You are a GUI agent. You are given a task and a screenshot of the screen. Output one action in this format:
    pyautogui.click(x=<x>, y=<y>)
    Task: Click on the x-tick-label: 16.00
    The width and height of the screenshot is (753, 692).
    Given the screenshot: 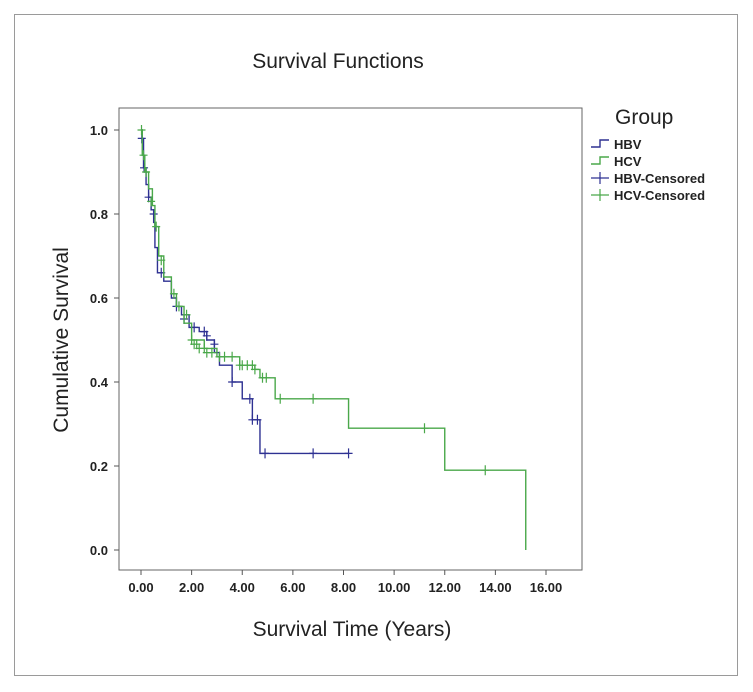 What is the action you would take?
    pyautogui.click(x=546, y=587)
    